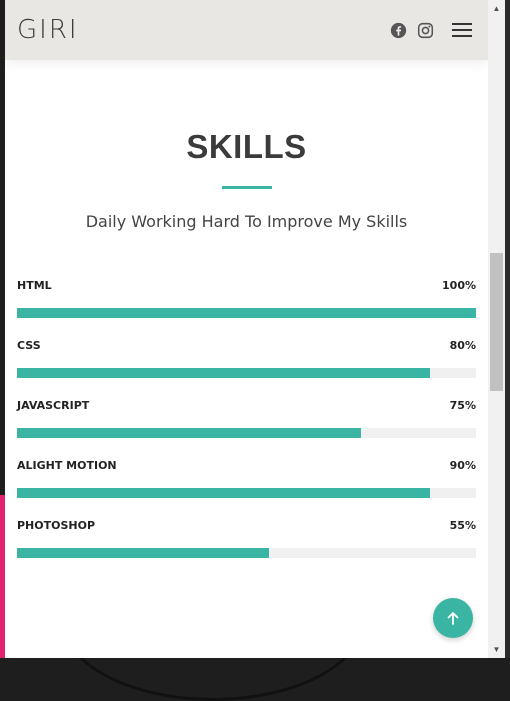 This screenshot has height=701, width=510. Describe the element at coordinates (34, 285) in the screenshot. I see `skill-name: HTML` at that location.